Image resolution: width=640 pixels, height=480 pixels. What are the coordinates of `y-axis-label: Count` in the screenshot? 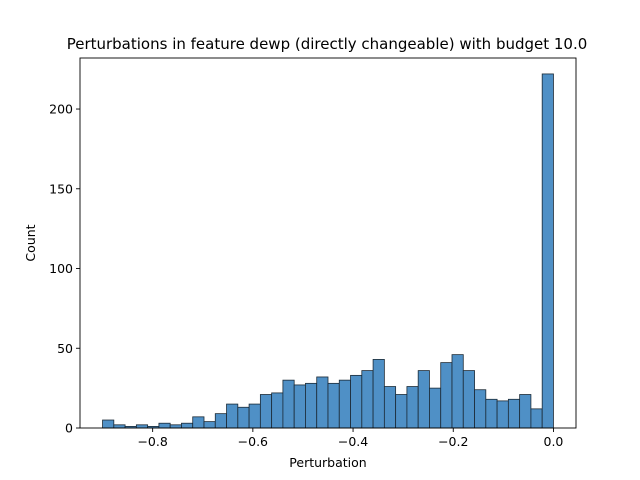 It's located at (30, 242).